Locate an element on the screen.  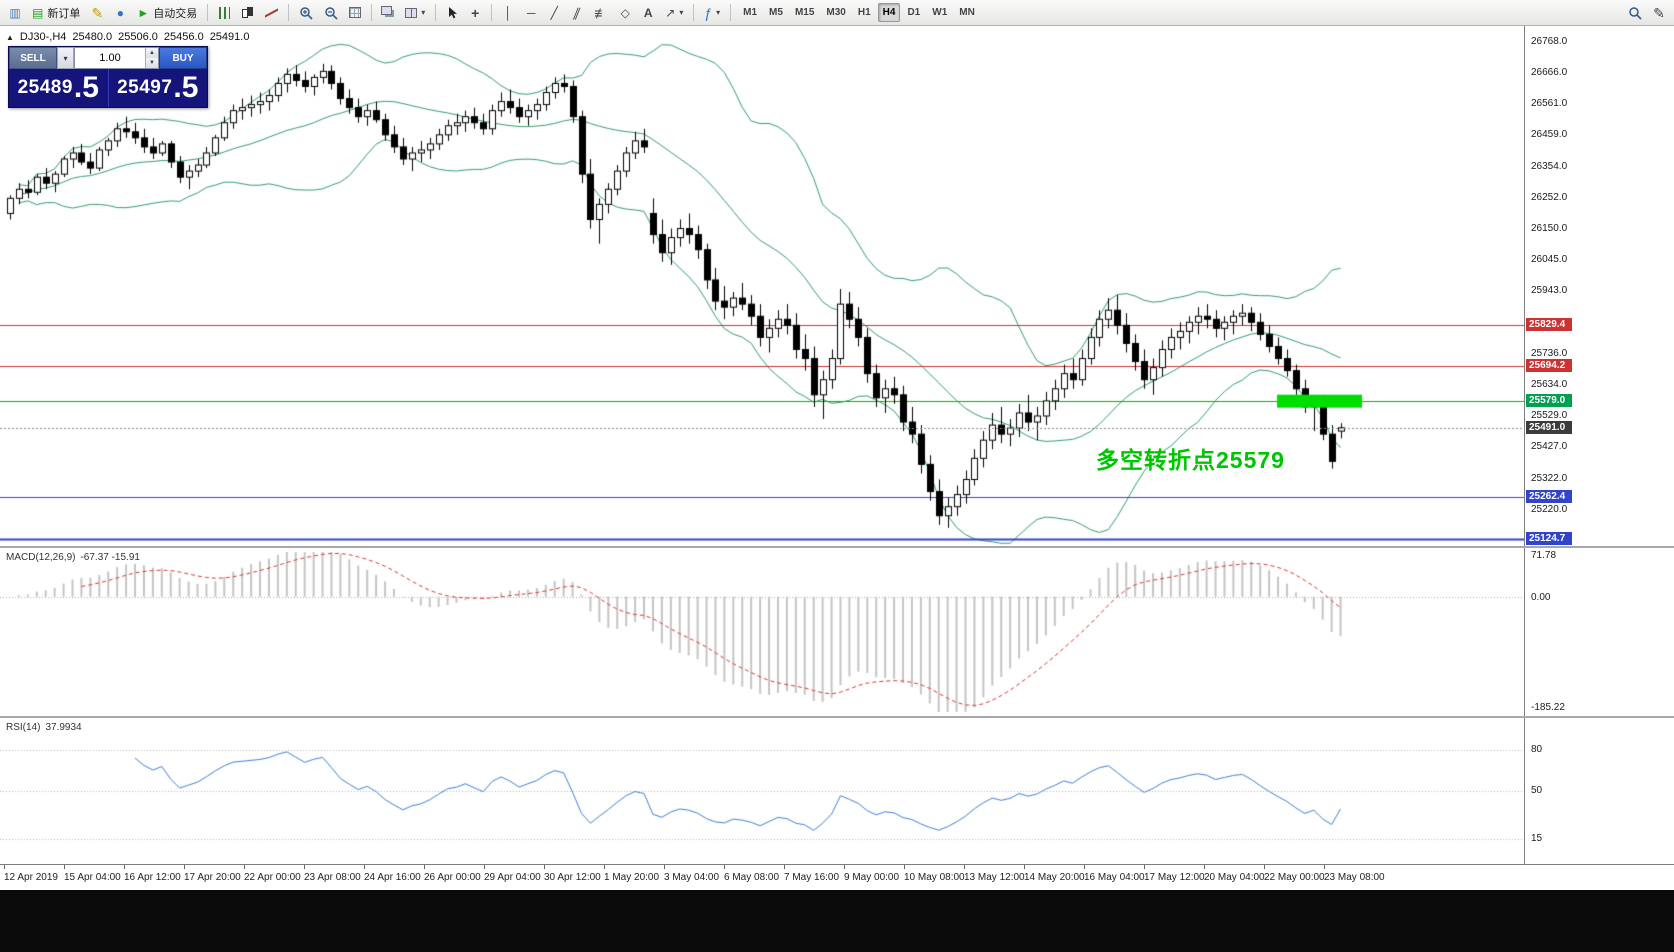
search-button is located at coordinates (1635, 12).